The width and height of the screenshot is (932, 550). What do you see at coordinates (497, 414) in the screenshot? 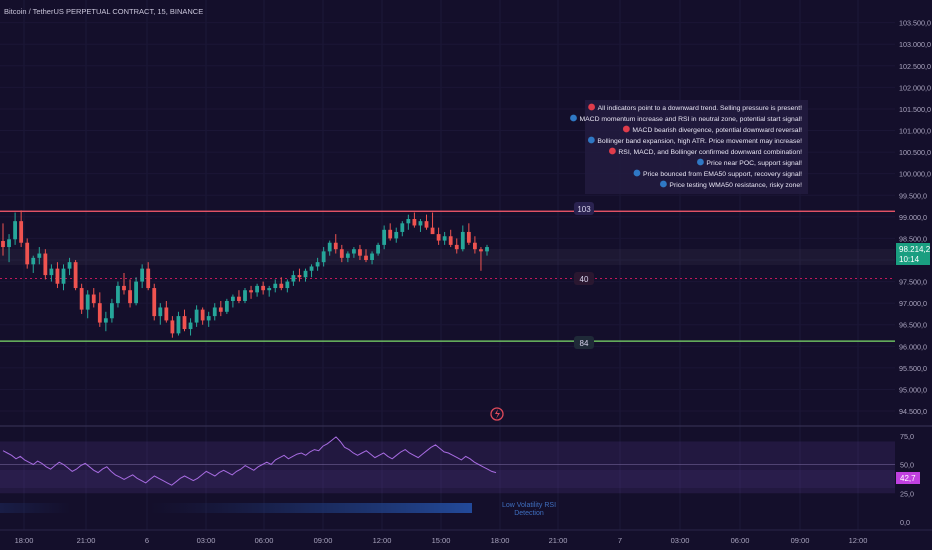
I see `lightning-icon` at bounding box center [497, 414].